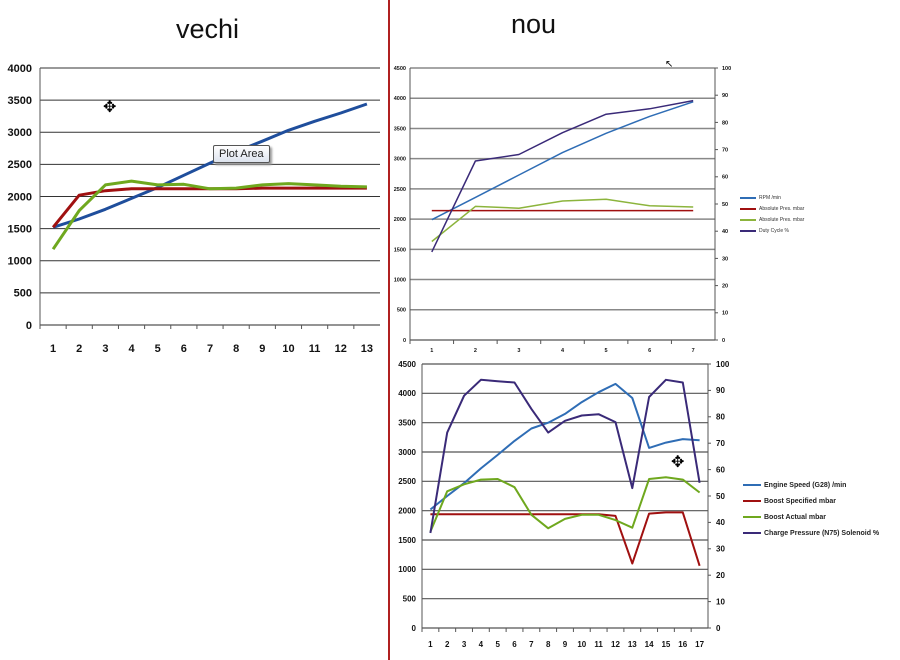  What do you see at coordinates (772, 197) in the screenshot?
I see `legend-item: RPM /min` at bounding box center [772, 197].